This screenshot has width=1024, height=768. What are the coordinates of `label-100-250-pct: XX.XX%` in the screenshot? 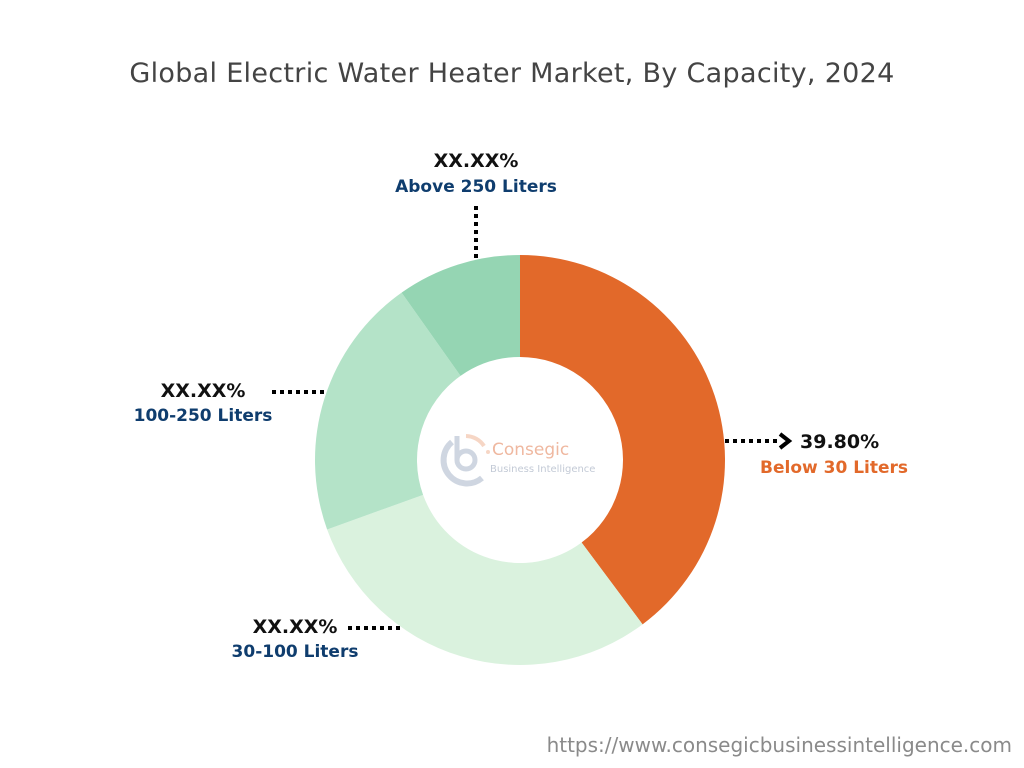 It's located at (203, 391).